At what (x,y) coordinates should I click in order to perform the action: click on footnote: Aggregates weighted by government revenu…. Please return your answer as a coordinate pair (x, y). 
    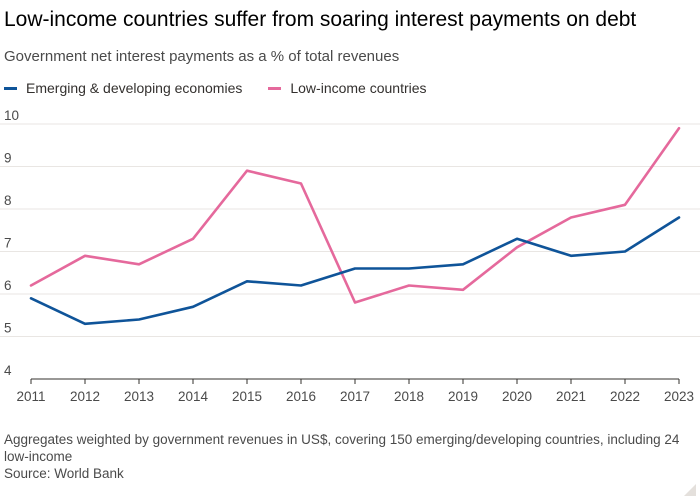
    Looking at the image, I should click on (342, 448).